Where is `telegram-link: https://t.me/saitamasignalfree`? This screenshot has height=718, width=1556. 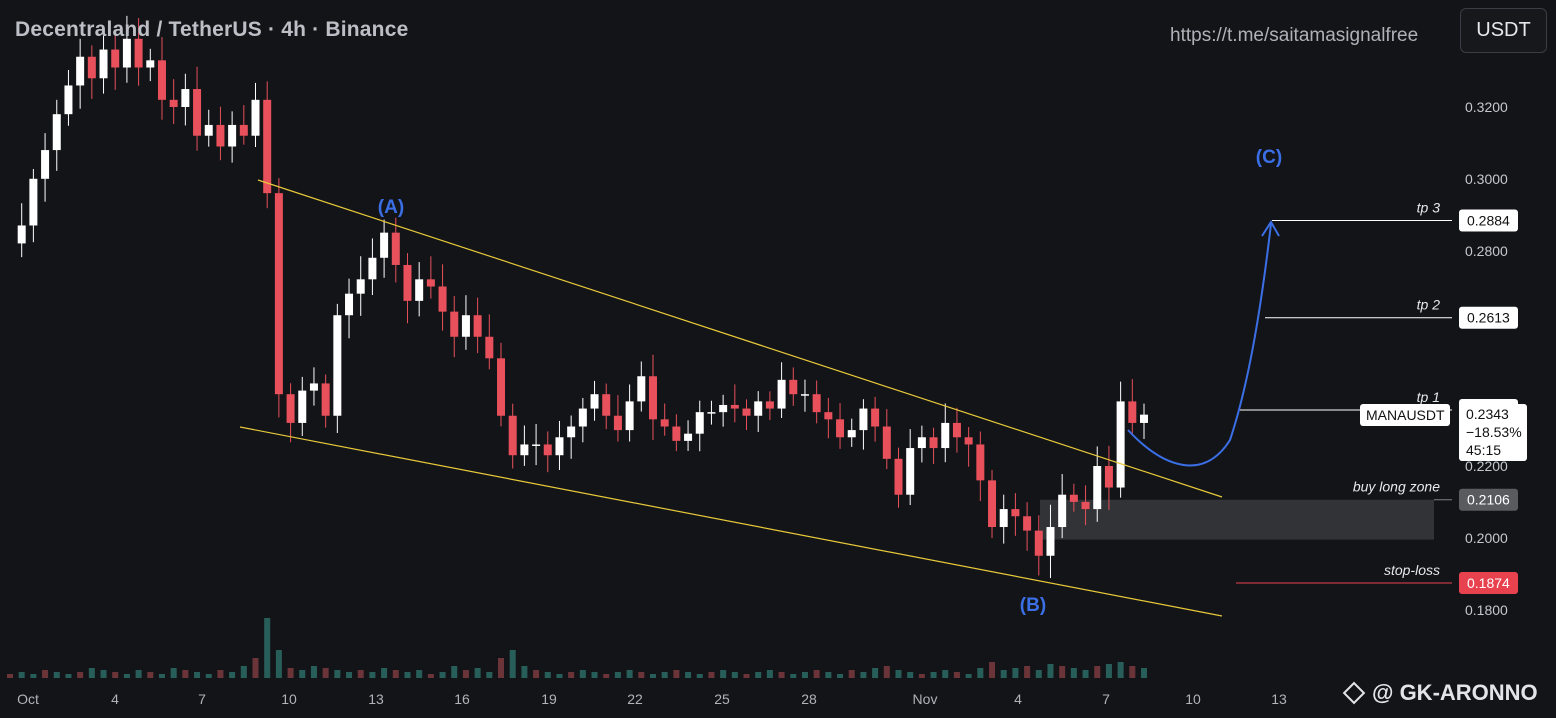
telegram-link: https://t.me/saitamasignalfree is located at coordinates (1294, 35).